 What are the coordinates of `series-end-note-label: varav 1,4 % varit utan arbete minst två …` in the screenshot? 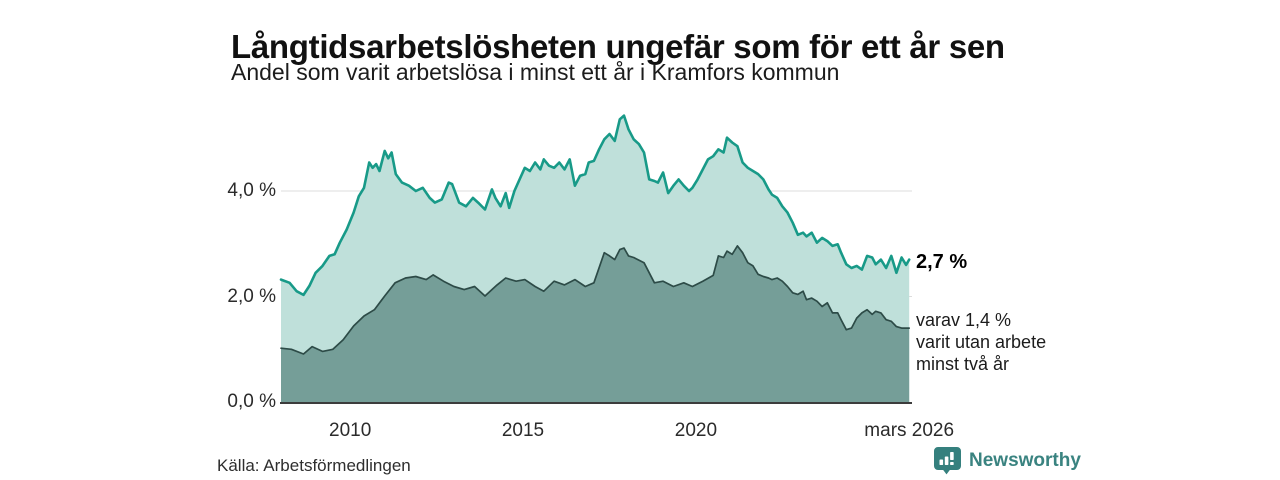 It's located at (981, 342).